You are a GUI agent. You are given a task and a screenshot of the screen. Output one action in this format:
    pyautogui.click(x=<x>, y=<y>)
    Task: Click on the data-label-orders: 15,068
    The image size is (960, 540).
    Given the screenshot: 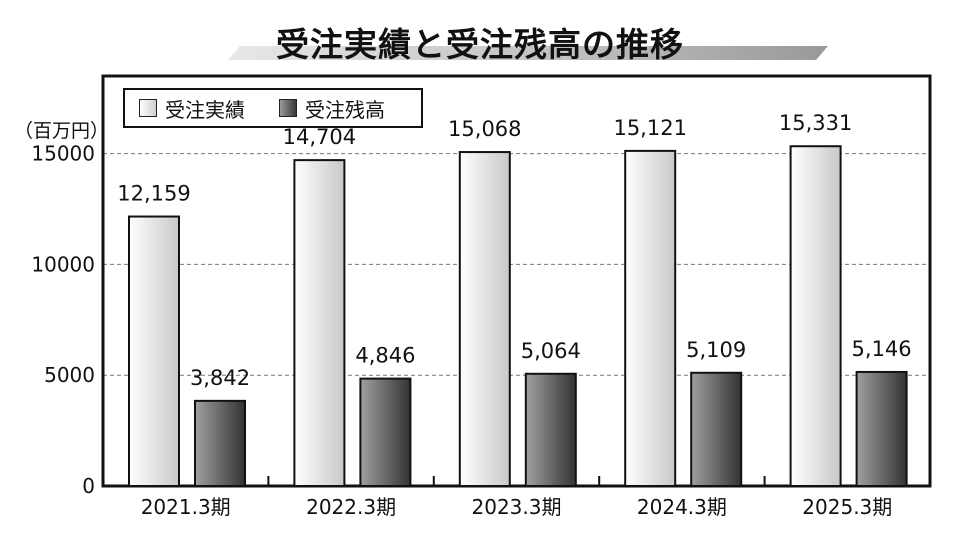 What is the action you would take?
    pyautogui.click(x=484, y=129)
    